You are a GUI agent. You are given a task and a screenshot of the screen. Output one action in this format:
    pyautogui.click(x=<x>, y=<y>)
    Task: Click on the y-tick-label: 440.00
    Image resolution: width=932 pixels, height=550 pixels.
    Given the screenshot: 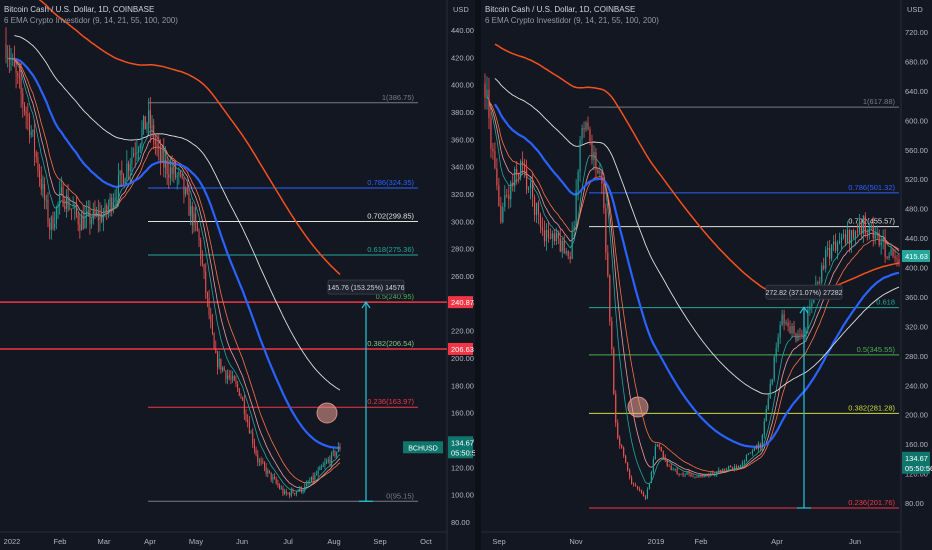 What is the action you would take?
    pyautogui.click(x=916, y=238)
    